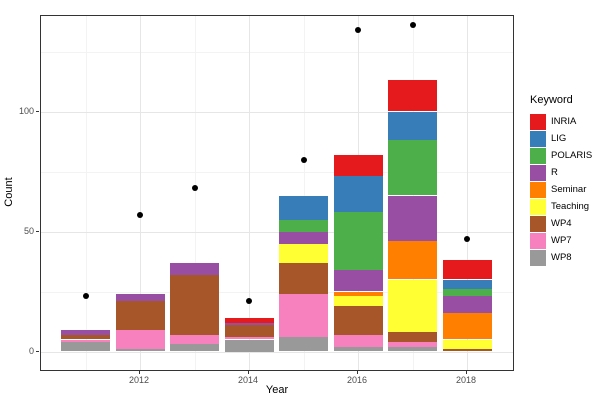 The image size is (600, 400). I want to click on y-tick-label: 0, so click(31, 350).